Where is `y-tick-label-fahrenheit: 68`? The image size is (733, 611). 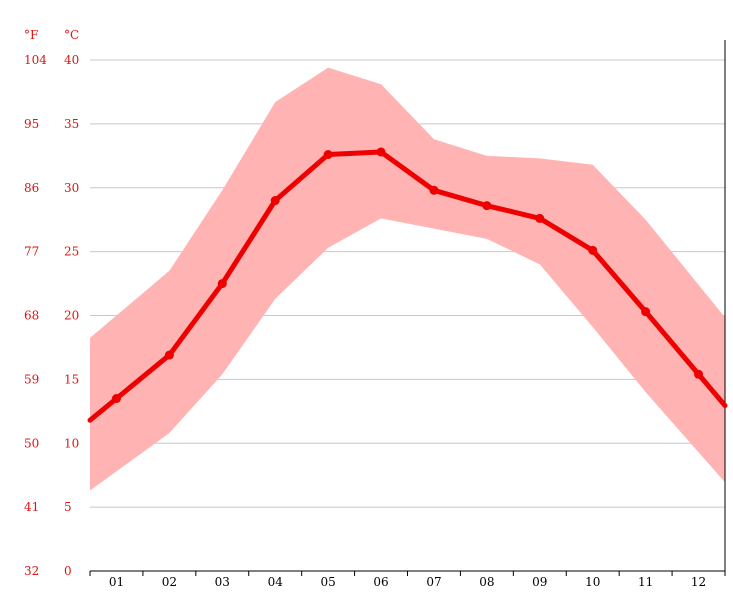 y-tick-label-fahrenheit: 68 is located at coordinates (31, 316).